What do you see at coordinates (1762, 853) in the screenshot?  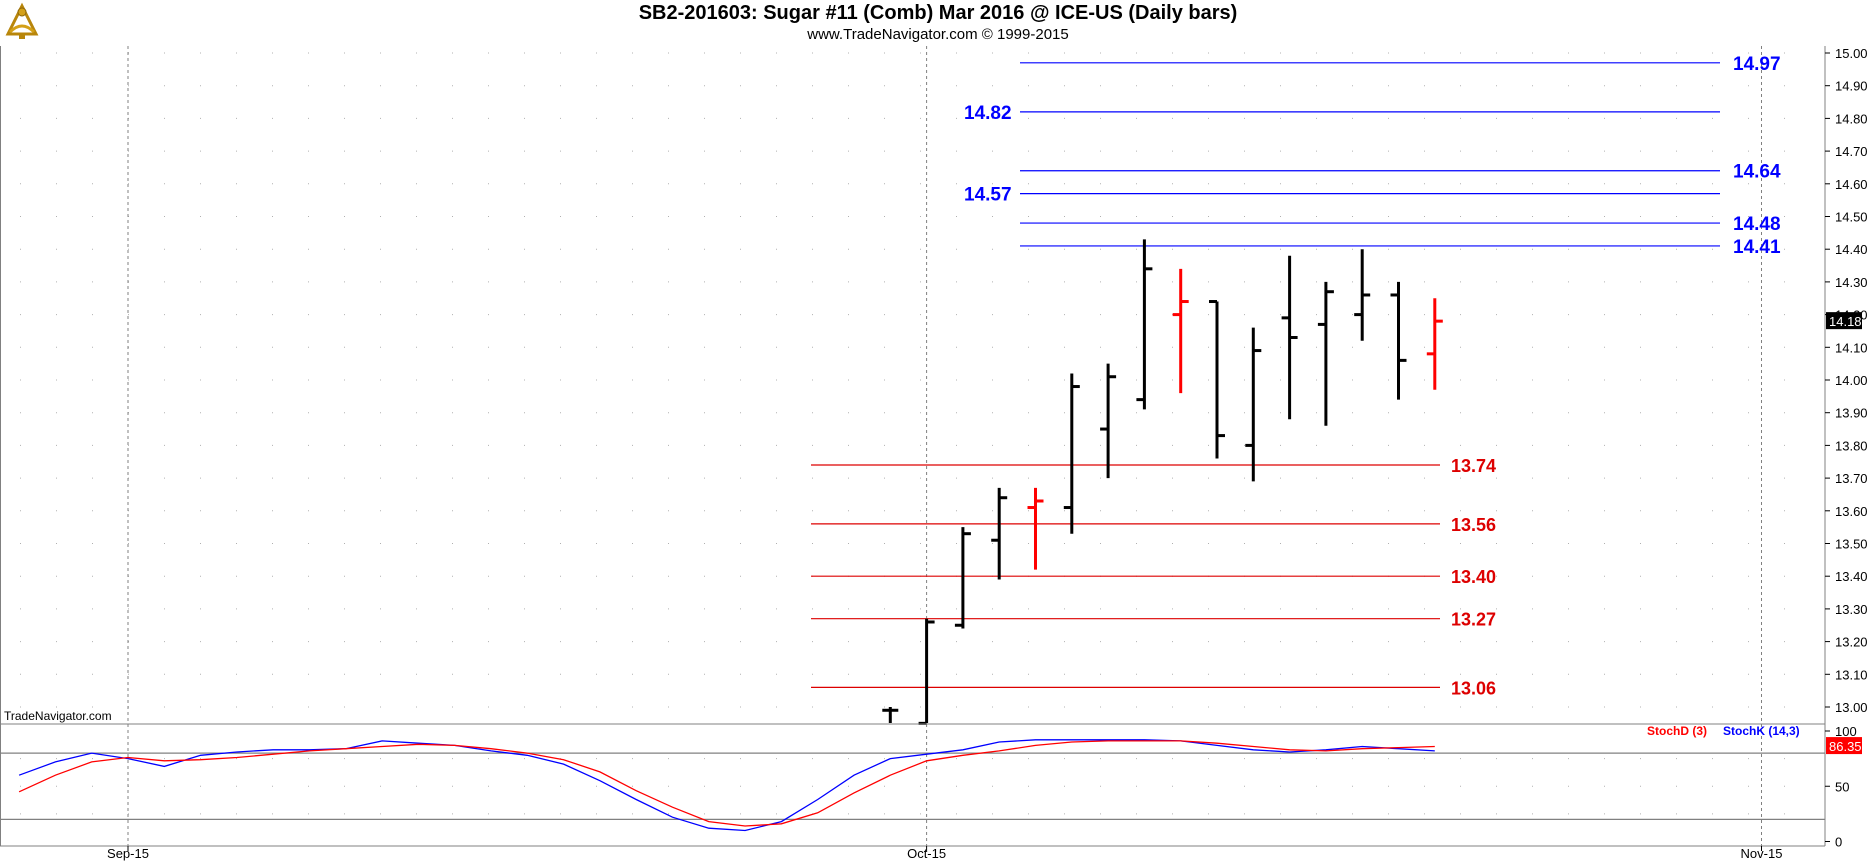 I see `x-tick-label: Nov-15` at bounding box center [1762, 853].